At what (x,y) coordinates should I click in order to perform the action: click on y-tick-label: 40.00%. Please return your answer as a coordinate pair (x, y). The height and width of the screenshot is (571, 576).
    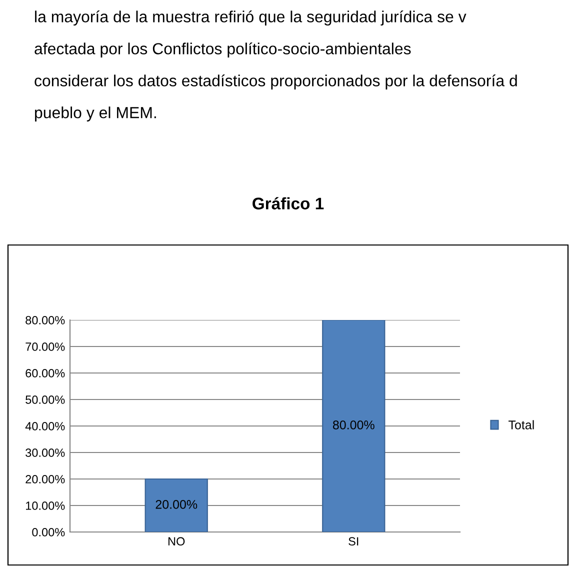
    Looking at the image, I should click on (45, 426).